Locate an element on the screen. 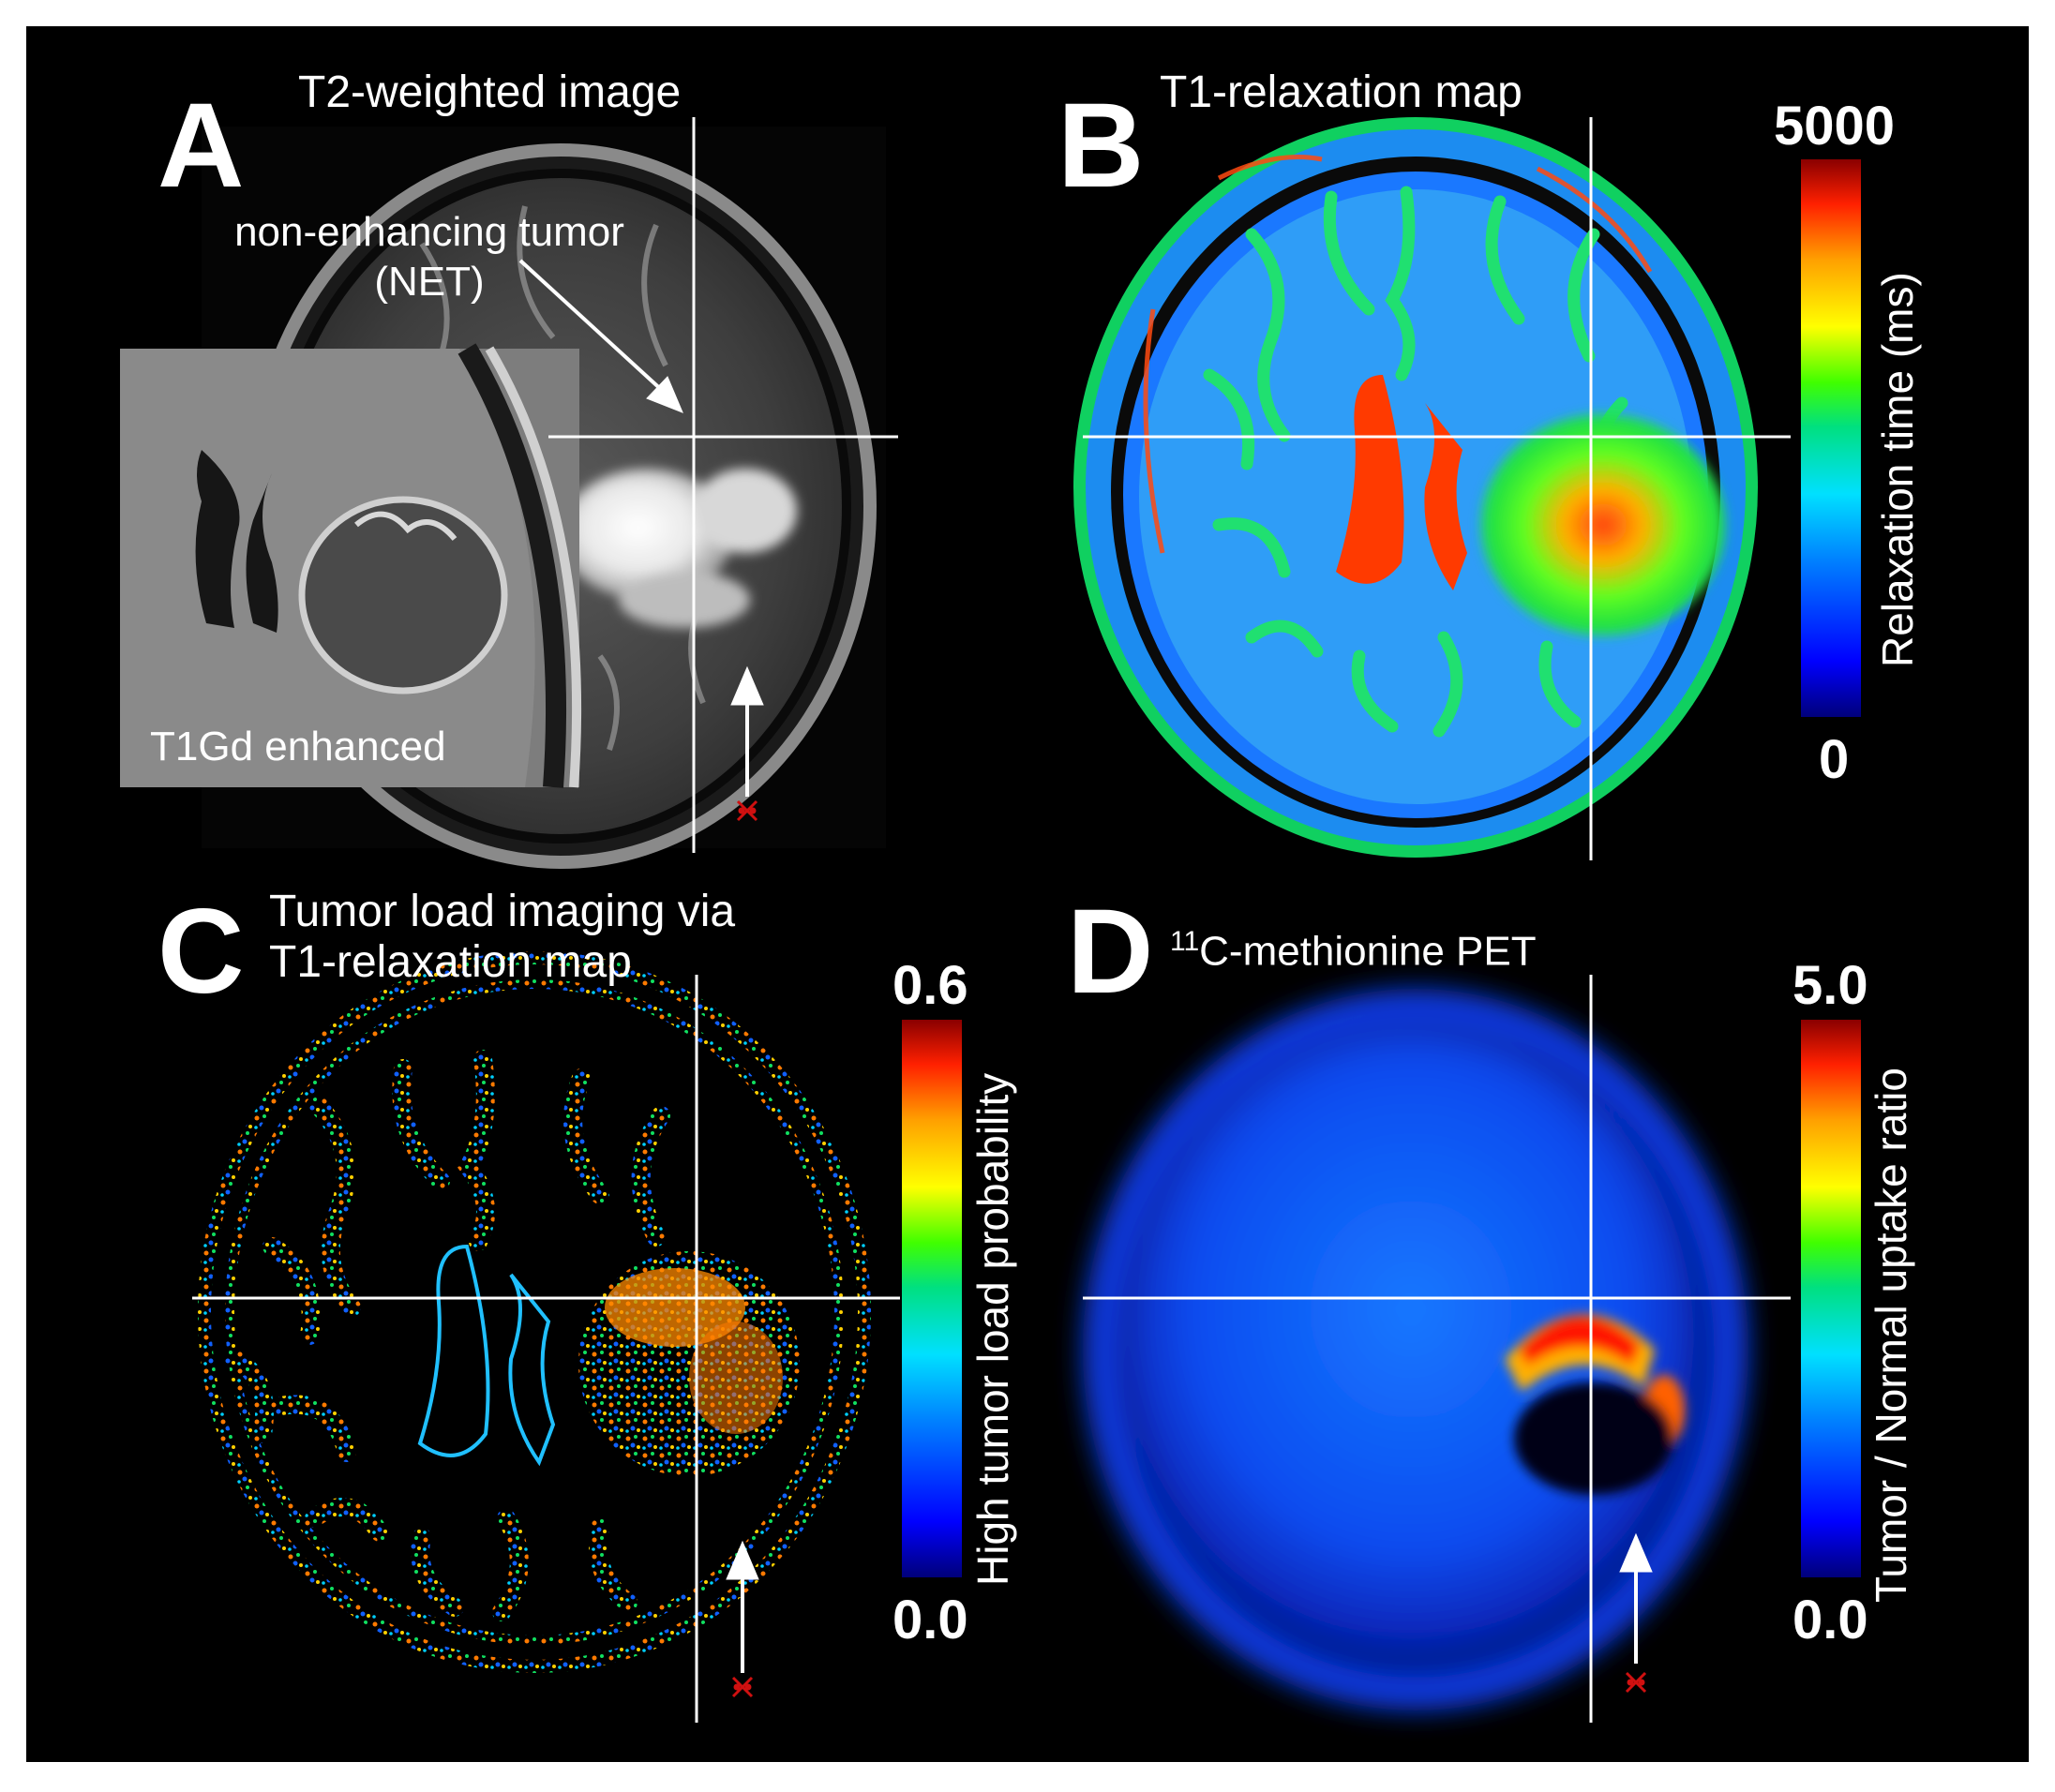  panel-d-colorbar is located at coordinates (1831, 1299).